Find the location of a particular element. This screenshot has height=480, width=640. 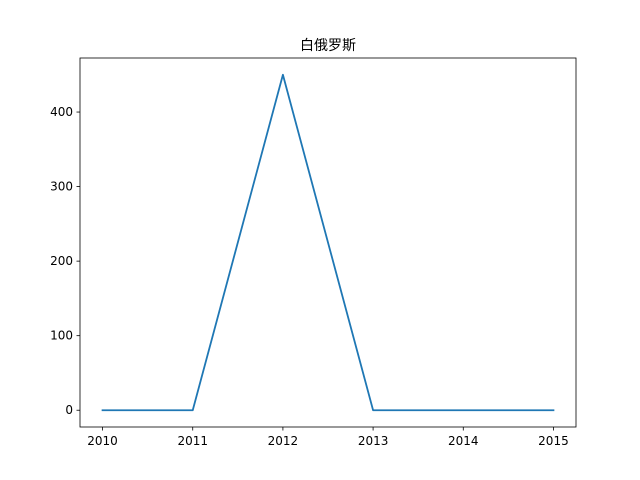

y-tick-label: 0 is located at coordinates (69, 410).